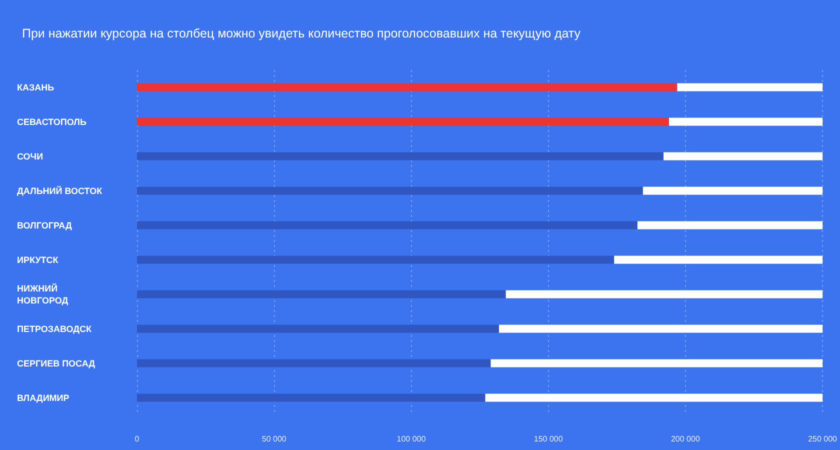 The width and height of the screenshot is (840, 450). What do you see at coordinates (274, 439) in the screenshot?
I see `x-tick-label: 50 000` at bounding box center [274, 439].